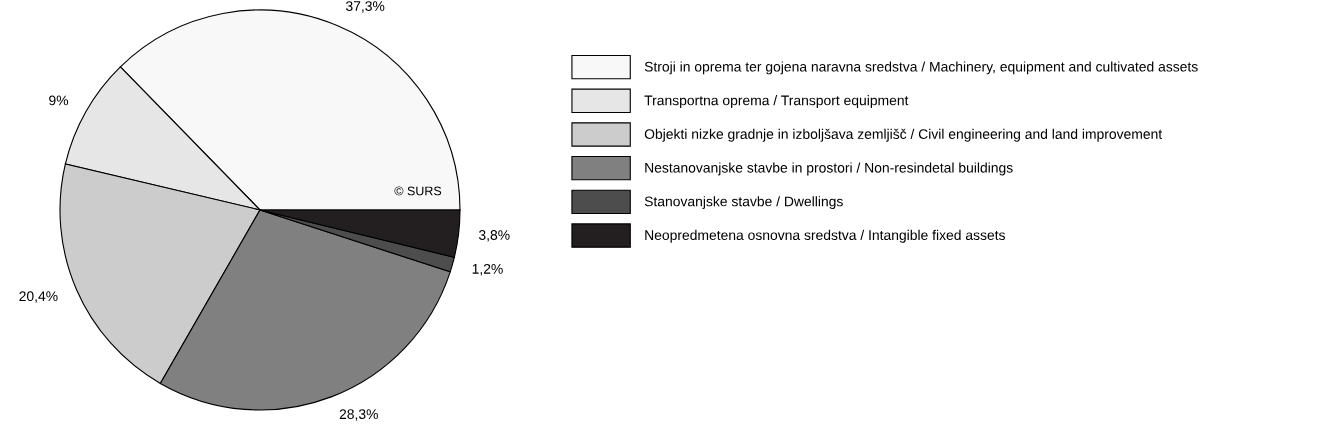  Describe the element at coordinates (365, 7) in the screenshot. I see `data-label: 37,3%` at that location.